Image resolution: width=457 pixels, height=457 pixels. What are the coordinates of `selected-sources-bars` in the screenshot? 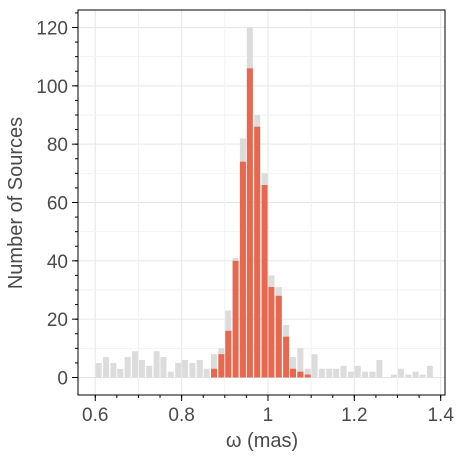 It's located at (261, 223).